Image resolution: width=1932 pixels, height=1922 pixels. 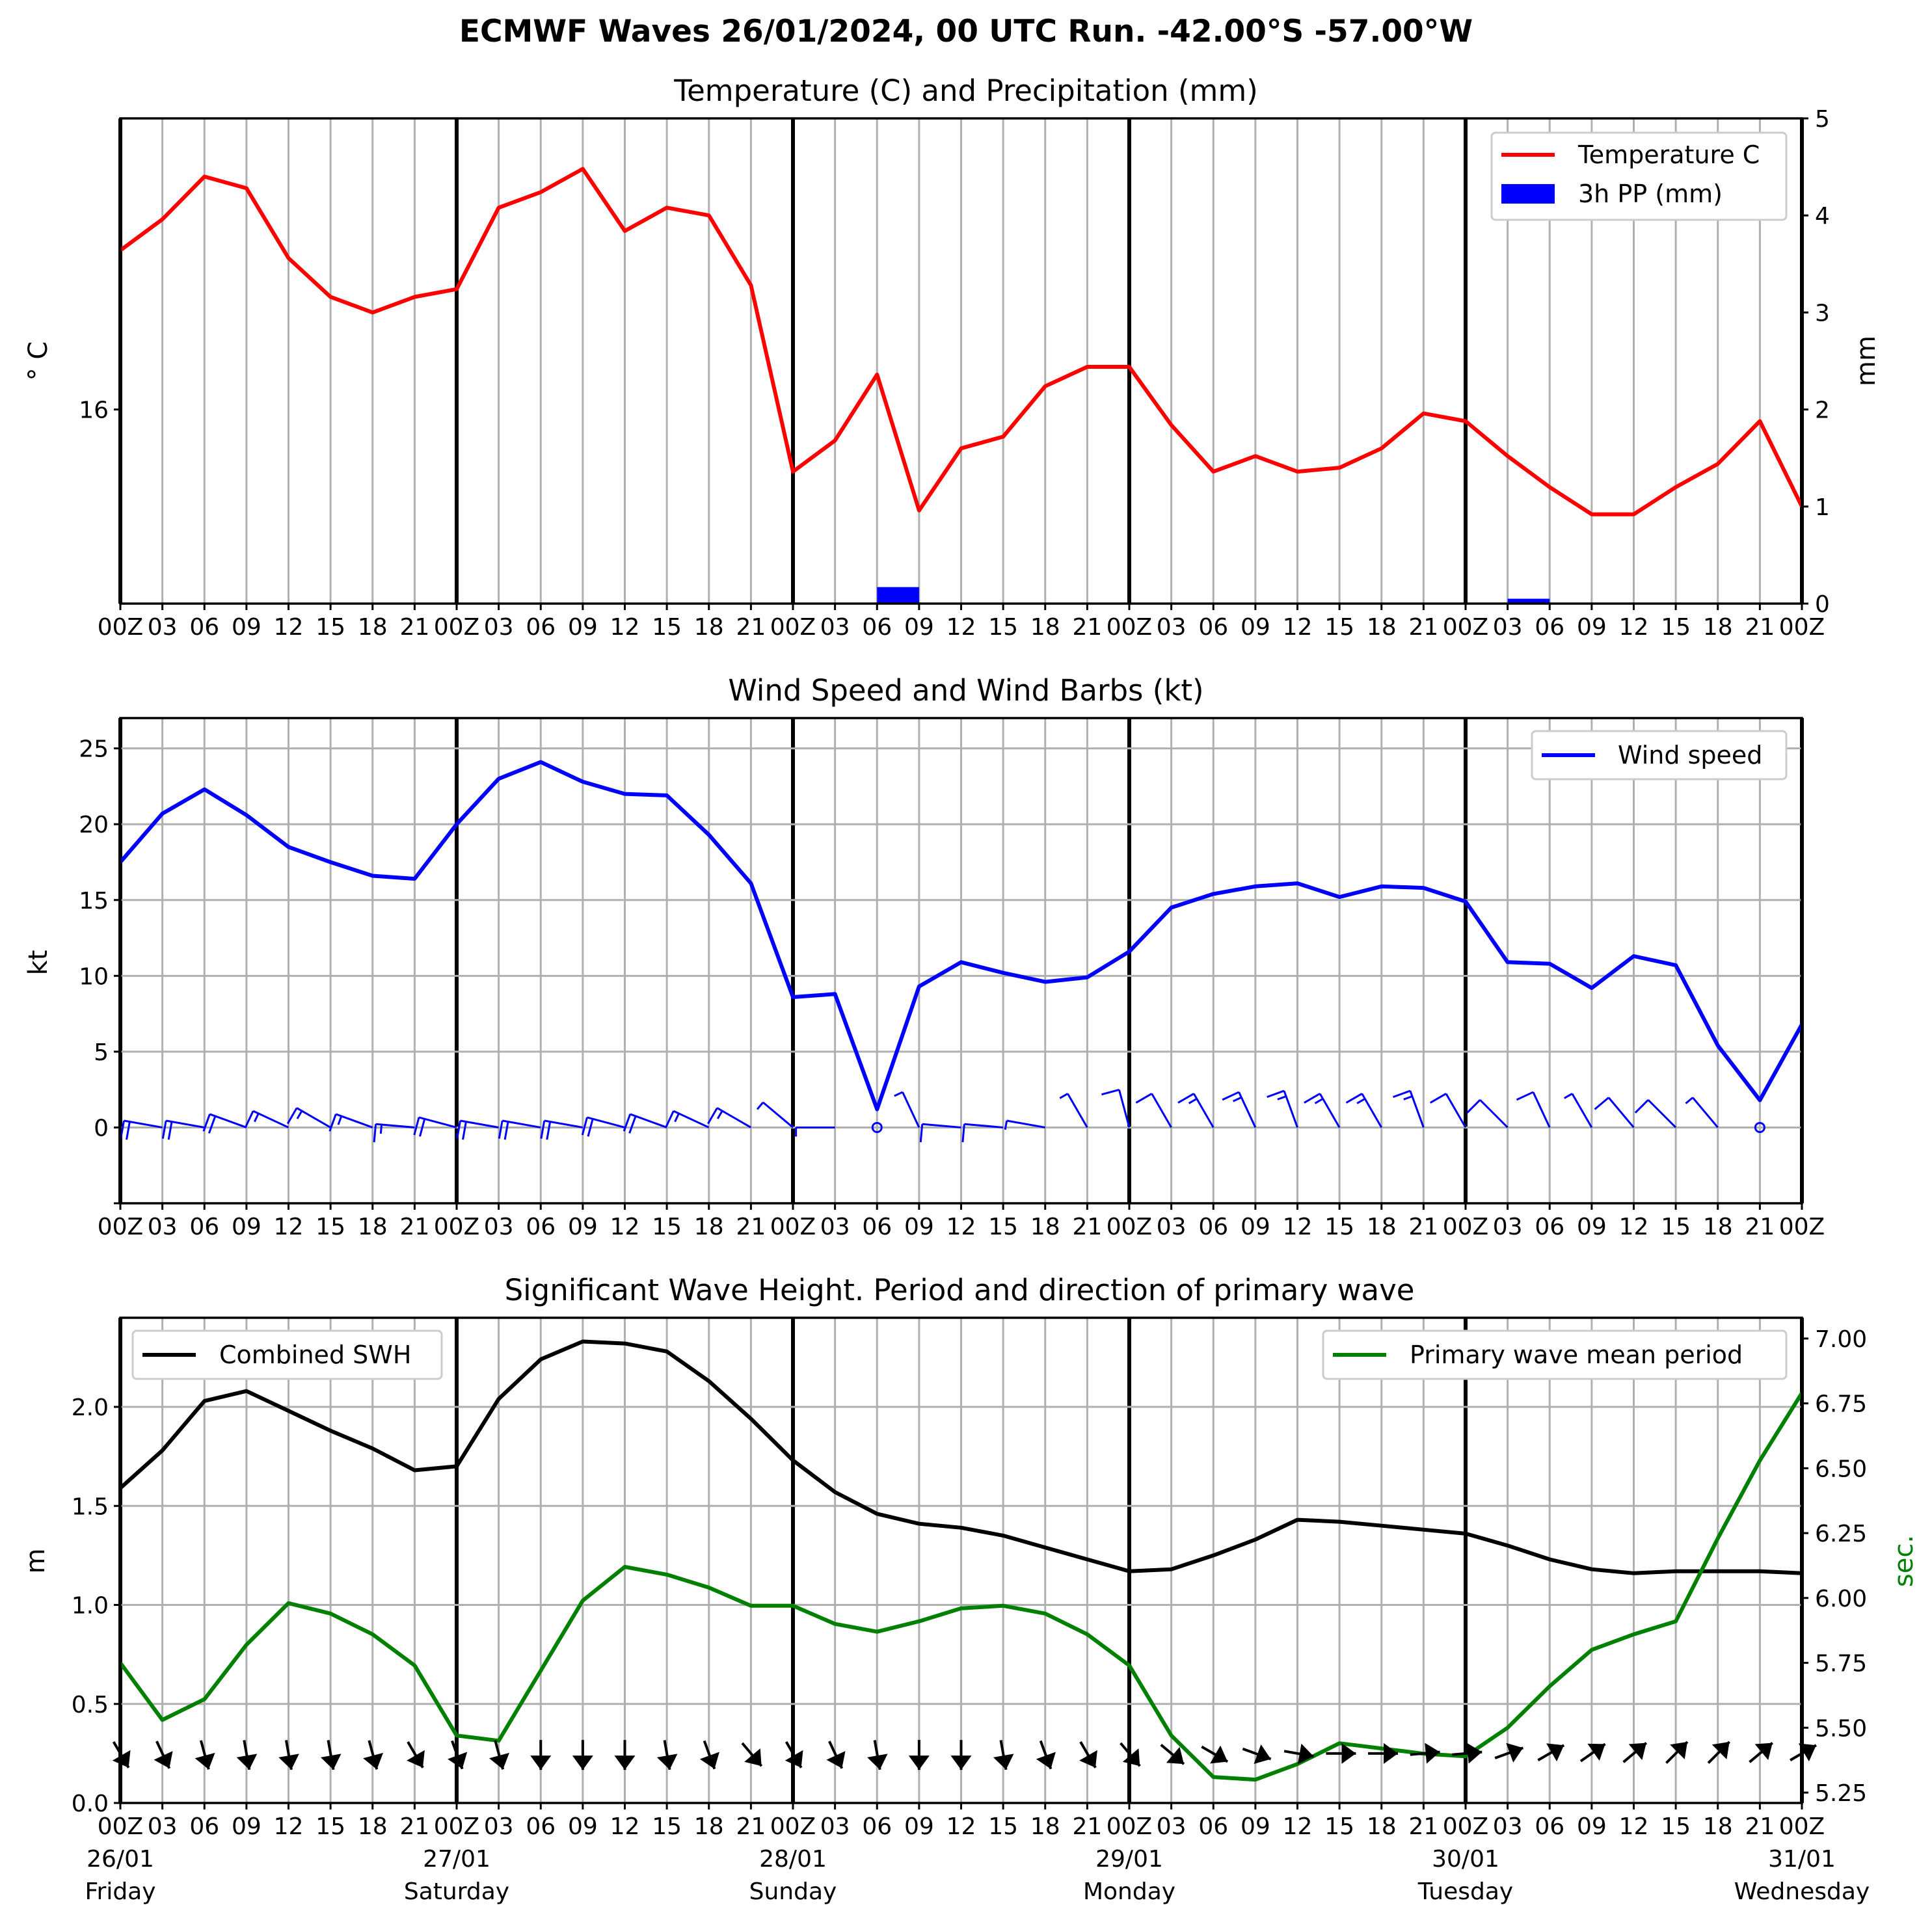 What do you see at coordinates (1823, 604) in the screenshot?
I see `y-tick-label: 0` at bounding box center [1823, 604].